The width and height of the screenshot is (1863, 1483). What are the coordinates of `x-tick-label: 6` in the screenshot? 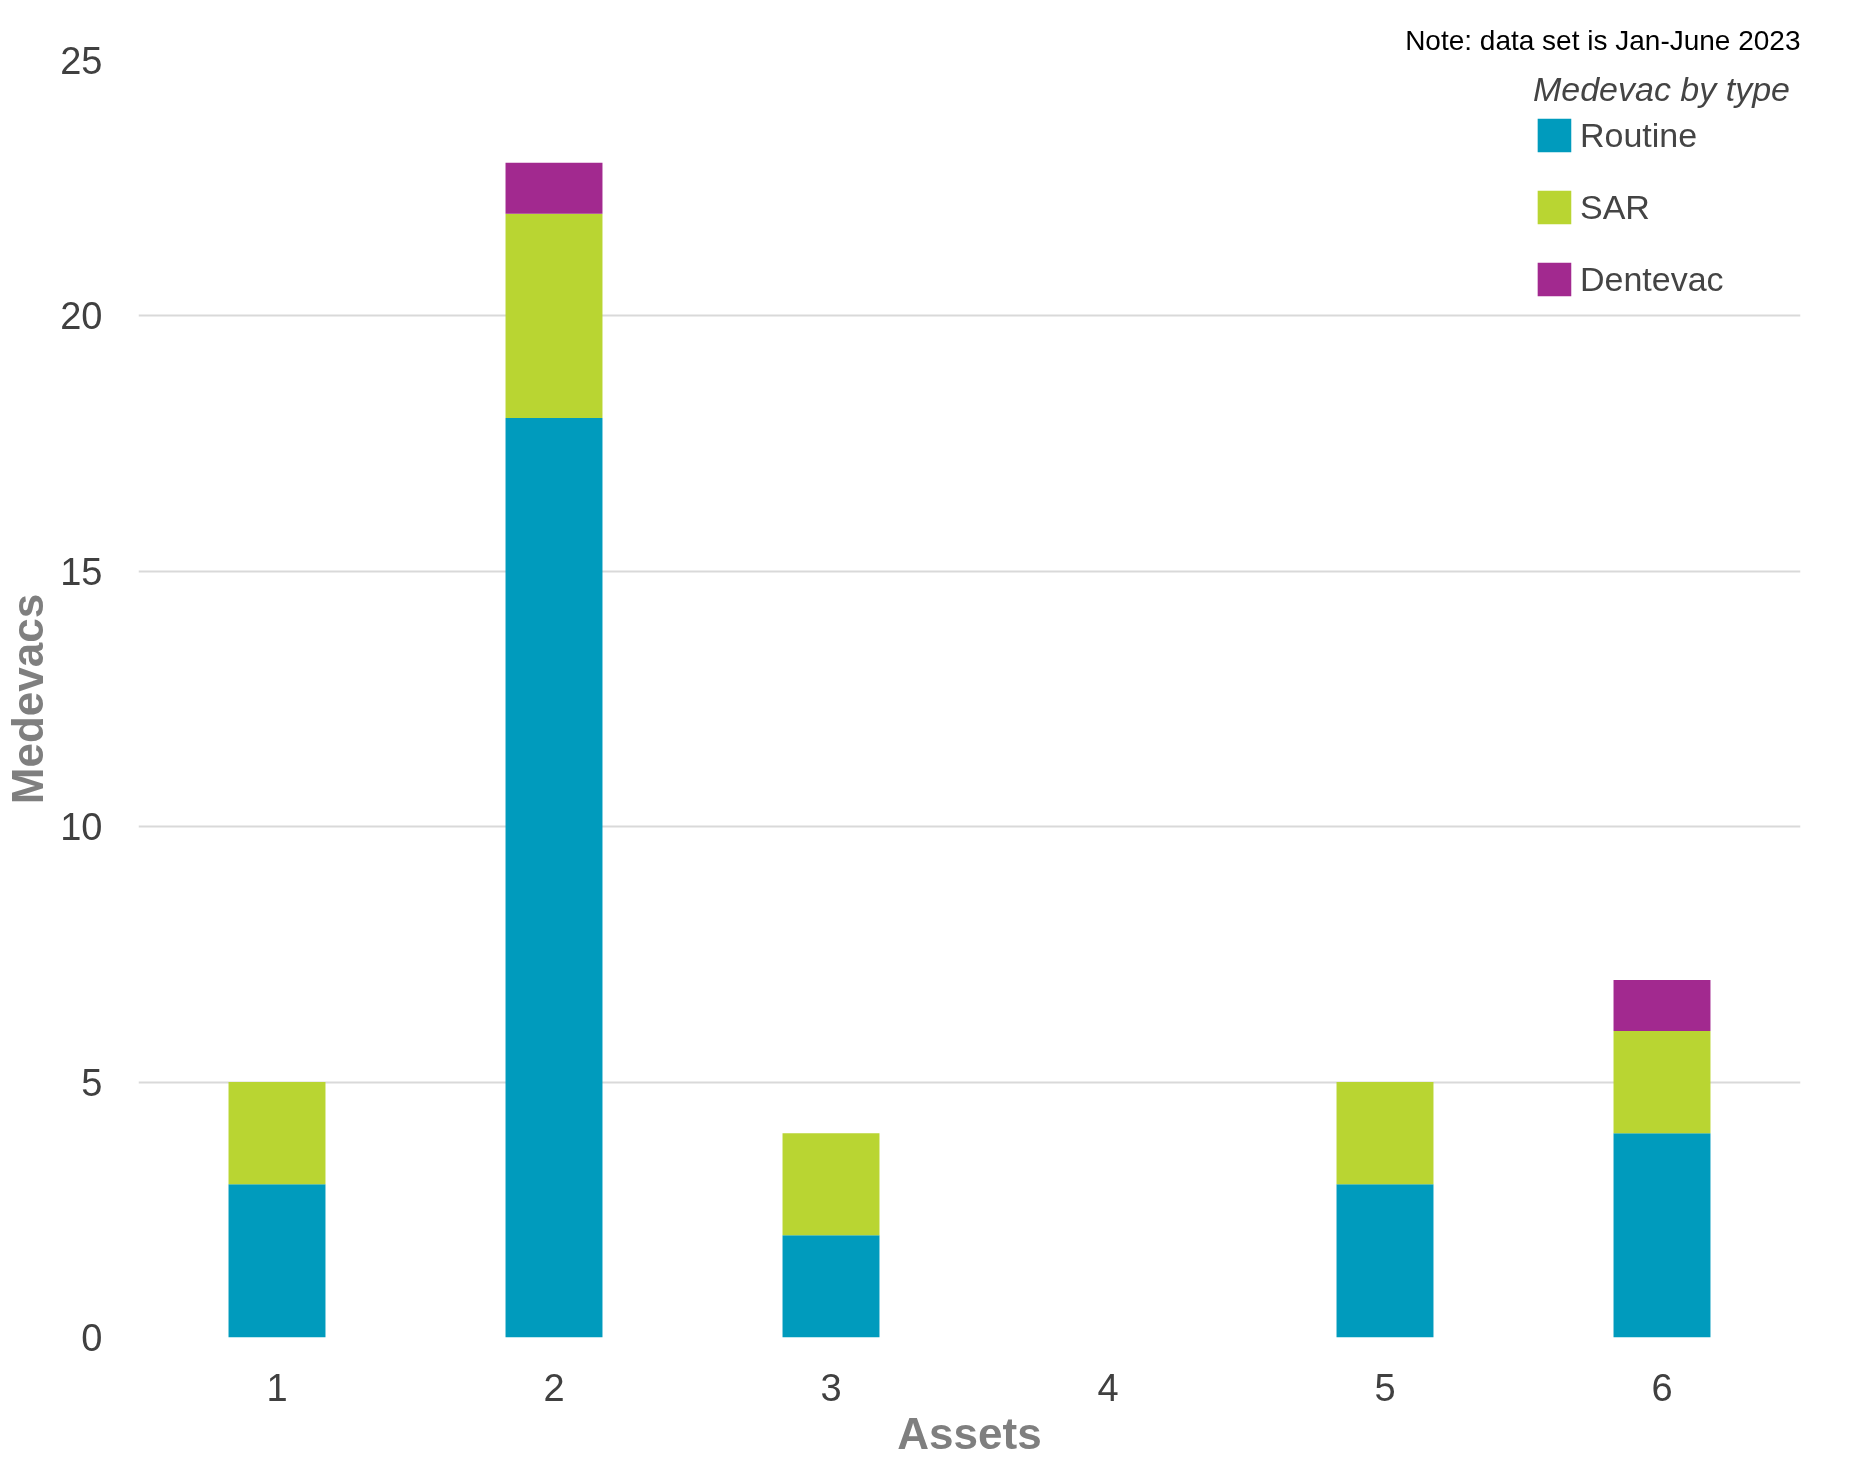 It's located at (1662, 1387).